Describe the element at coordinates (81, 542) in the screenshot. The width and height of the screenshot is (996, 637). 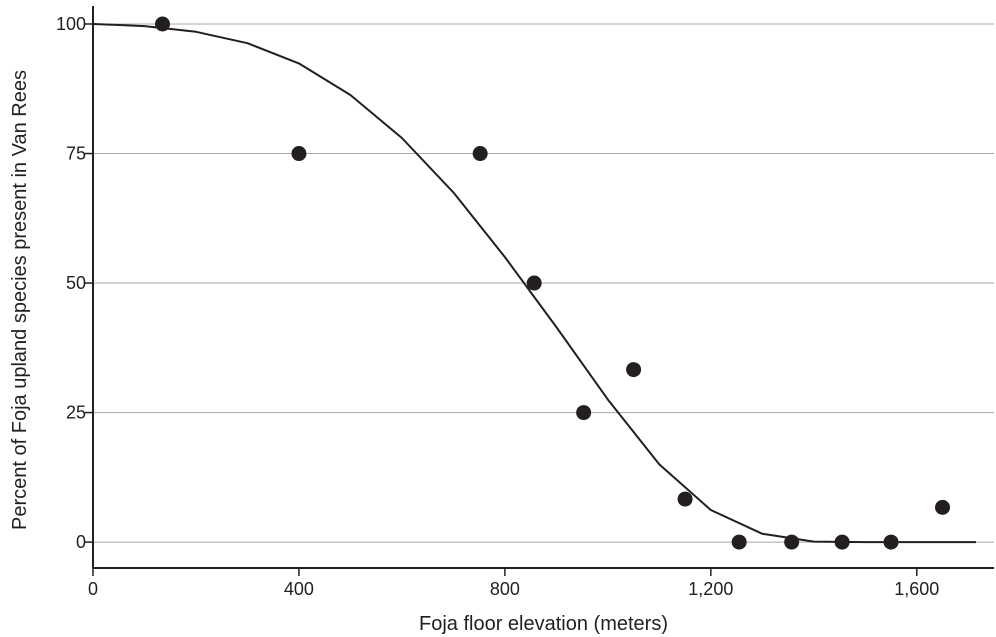
I see `y-tick-label: 0` at that location.